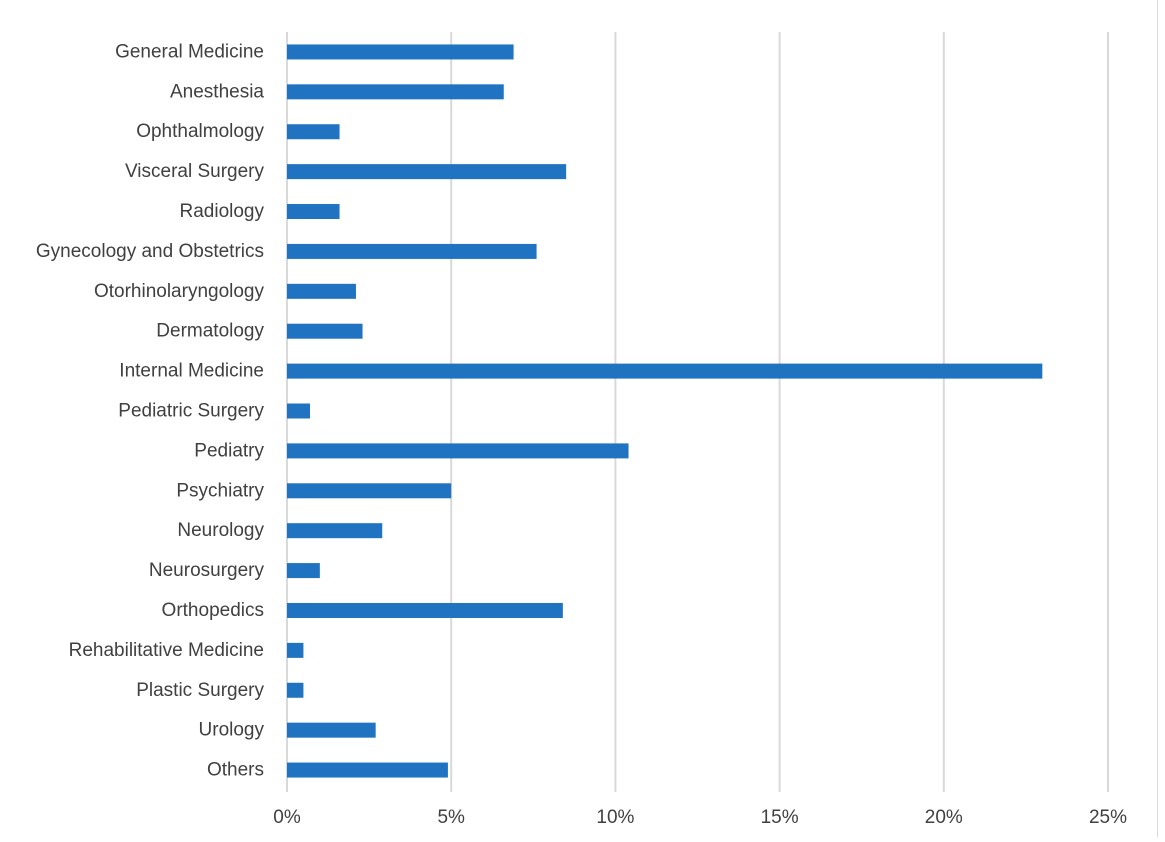  Describe the element at coordinates (229, 450) in the screenshot. I see `category-label-pediatry: Pediatry` at that location.